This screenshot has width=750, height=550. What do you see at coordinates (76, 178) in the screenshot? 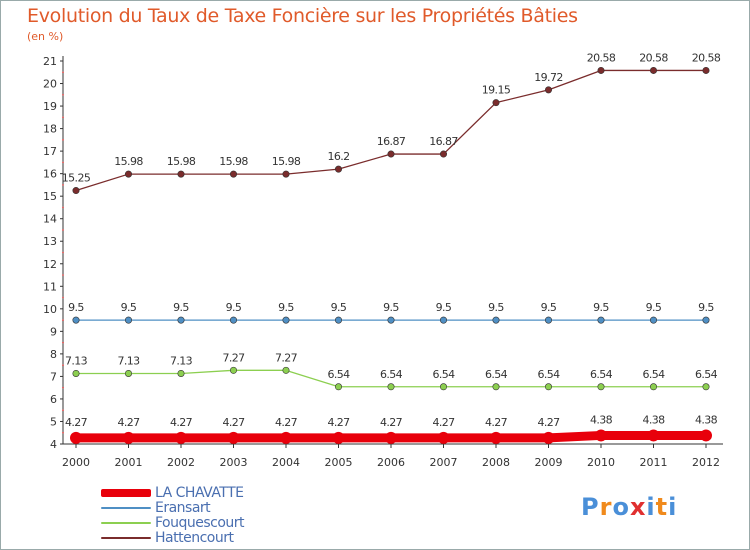
I see `data-label: 15.25` at bounding box center [76, 178].